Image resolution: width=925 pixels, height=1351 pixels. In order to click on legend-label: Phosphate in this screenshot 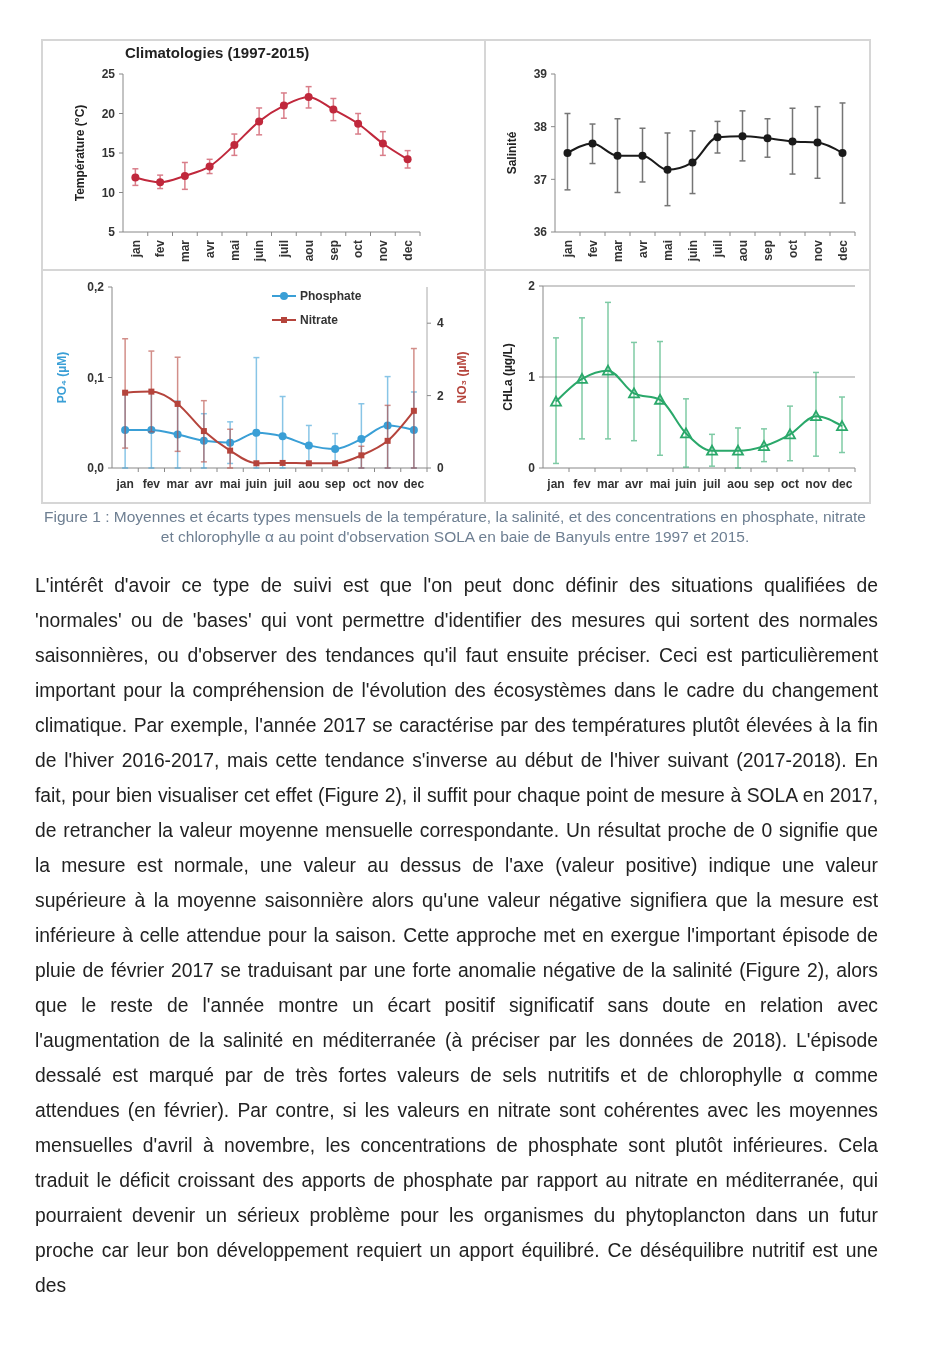, I will do `click(331, 296)`.